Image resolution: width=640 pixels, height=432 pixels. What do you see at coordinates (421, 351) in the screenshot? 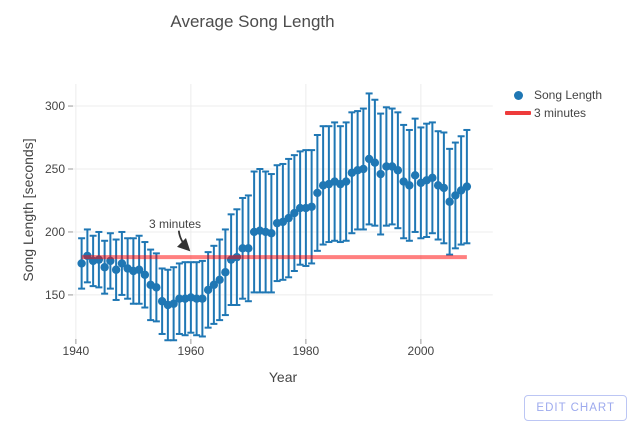
I see `x-tick-label: 2000` at bounding box center [421, 351].